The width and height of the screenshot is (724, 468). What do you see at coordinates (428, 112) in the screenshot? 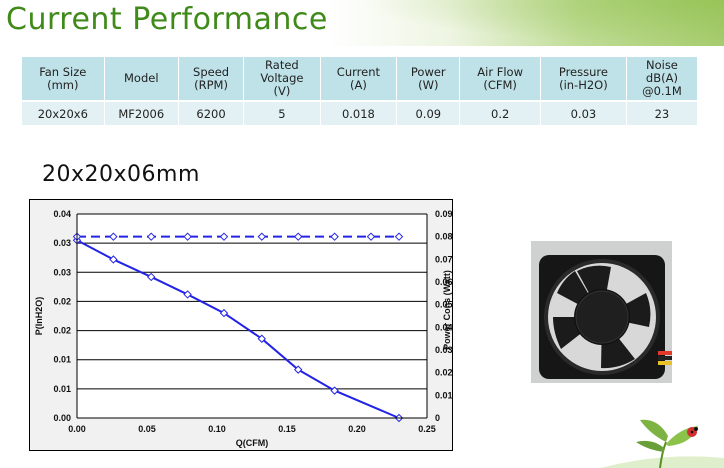
I see `cell-power: 0.09` at bounding box center [428, 112].